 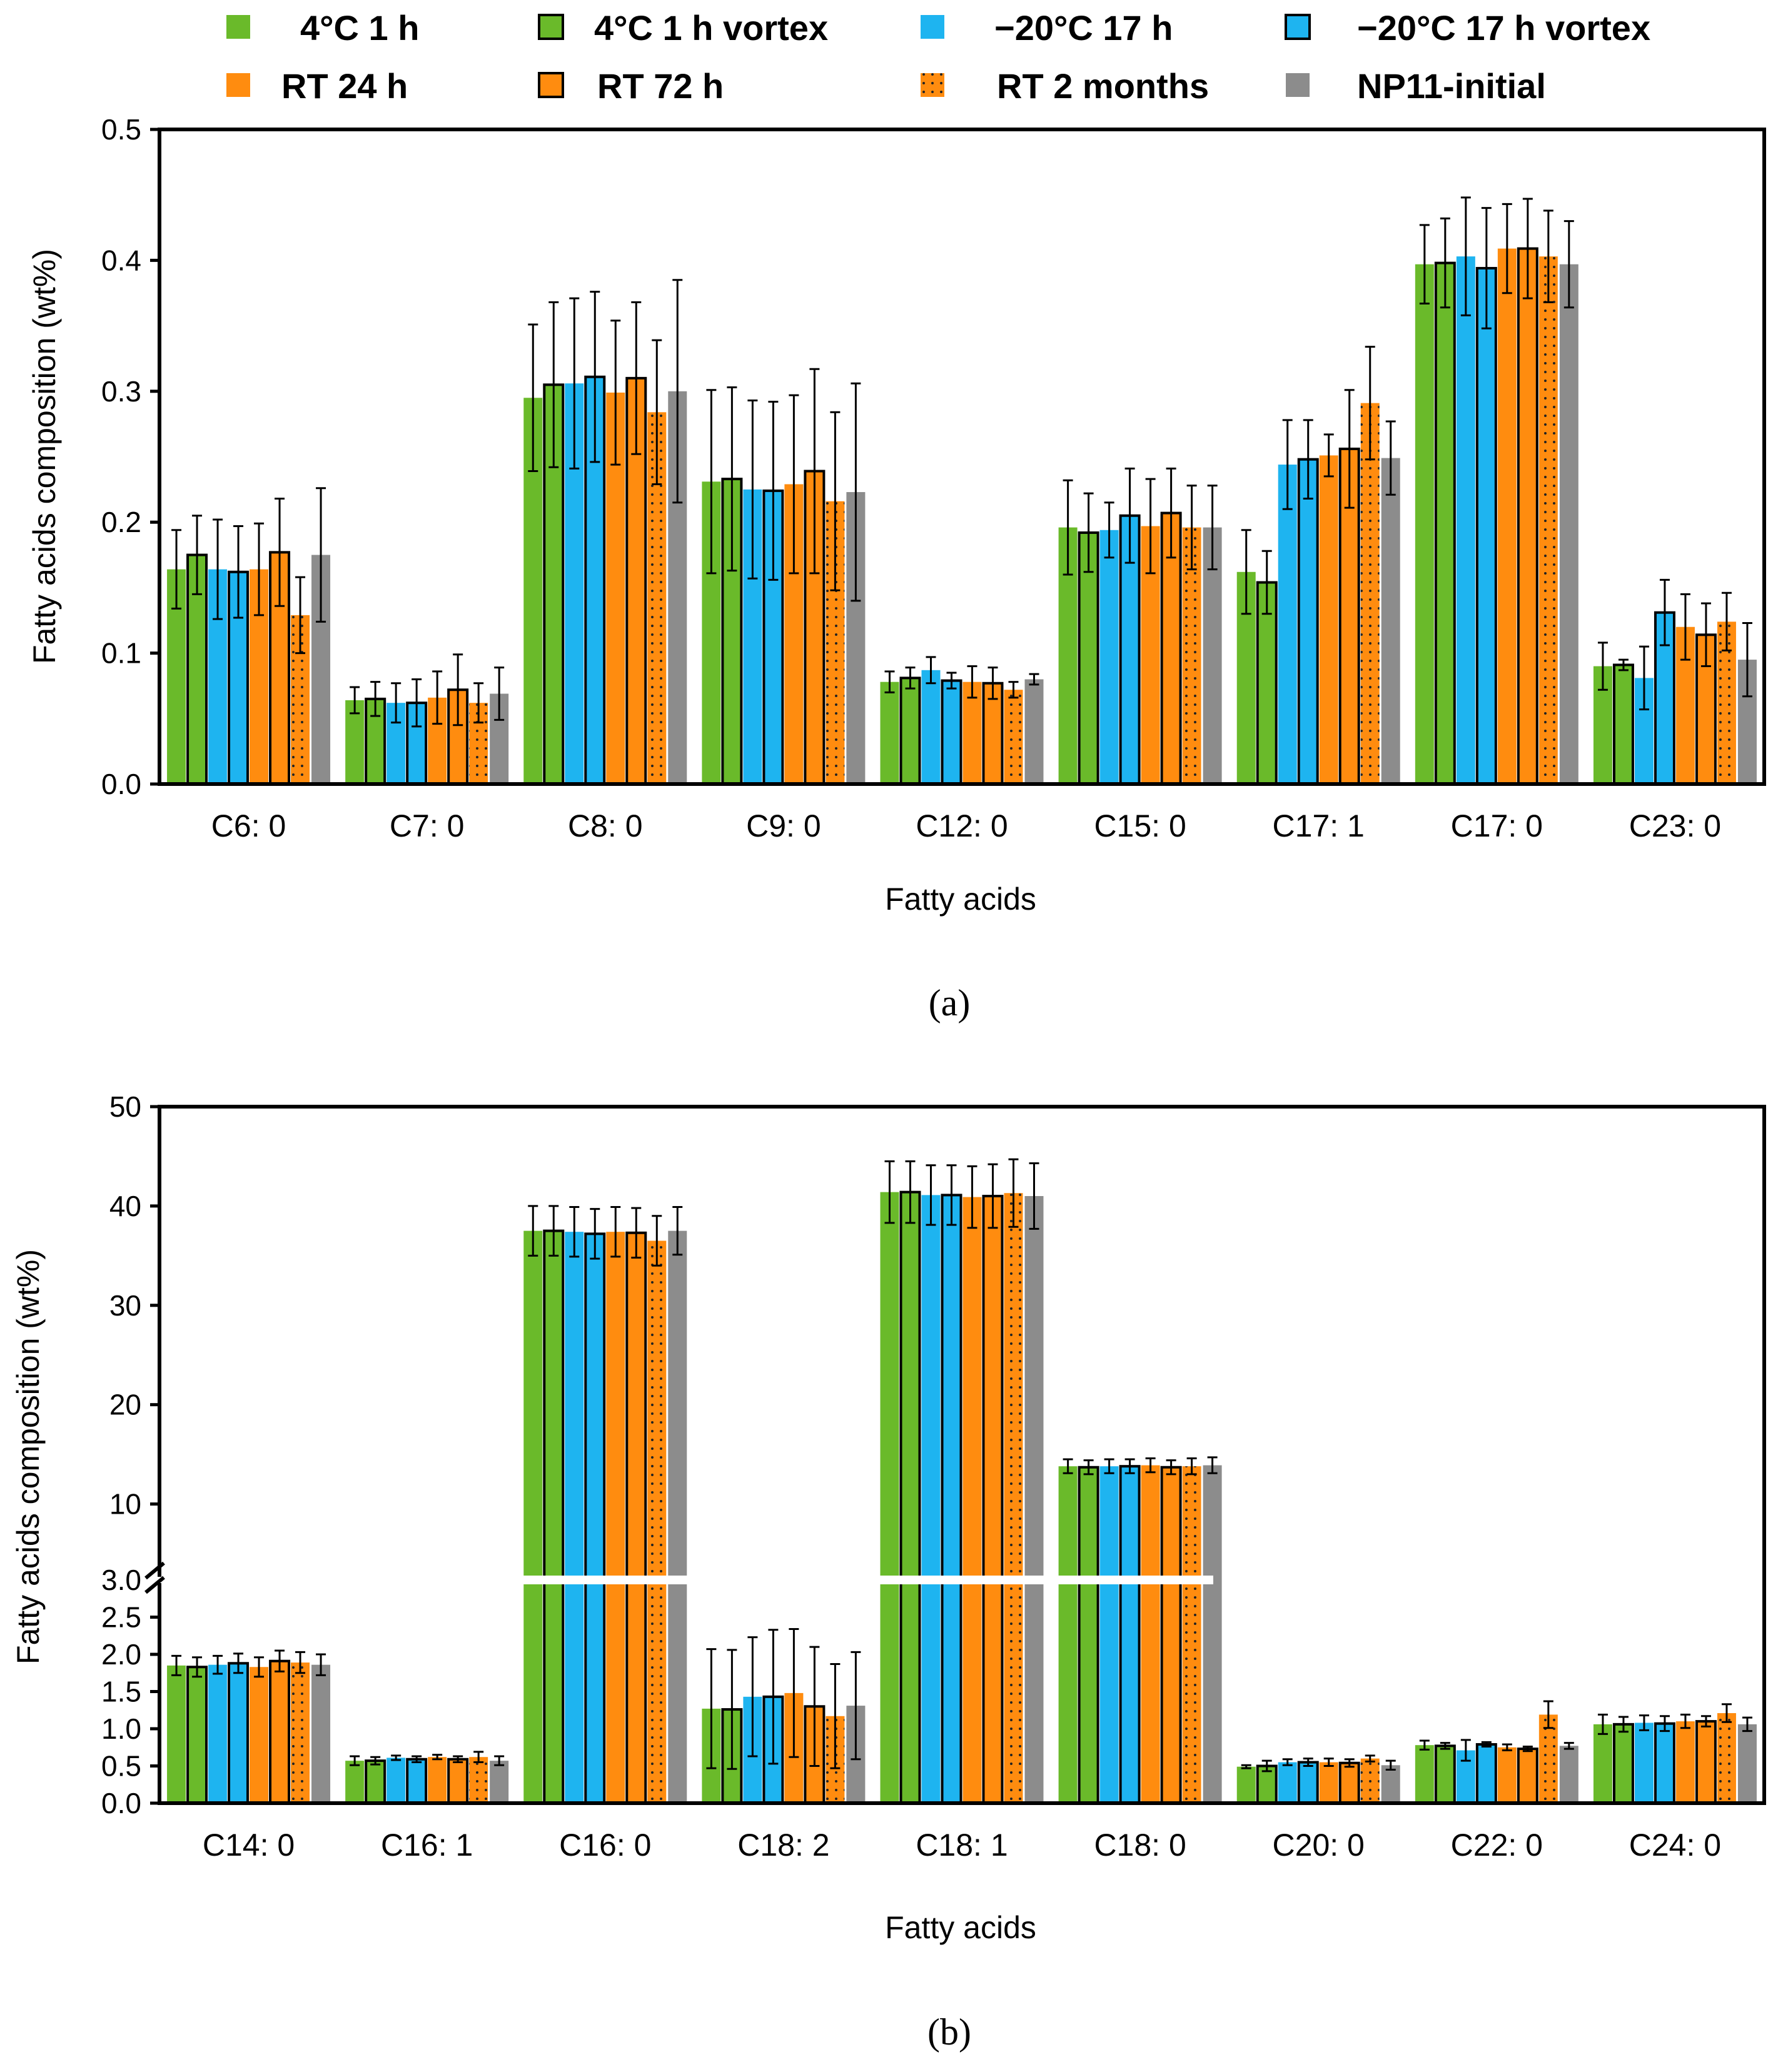 What do you see at coordinates (248, 826) in the screenshot?
I see `category-label: C6: 0` at bounding box center [248, 826].